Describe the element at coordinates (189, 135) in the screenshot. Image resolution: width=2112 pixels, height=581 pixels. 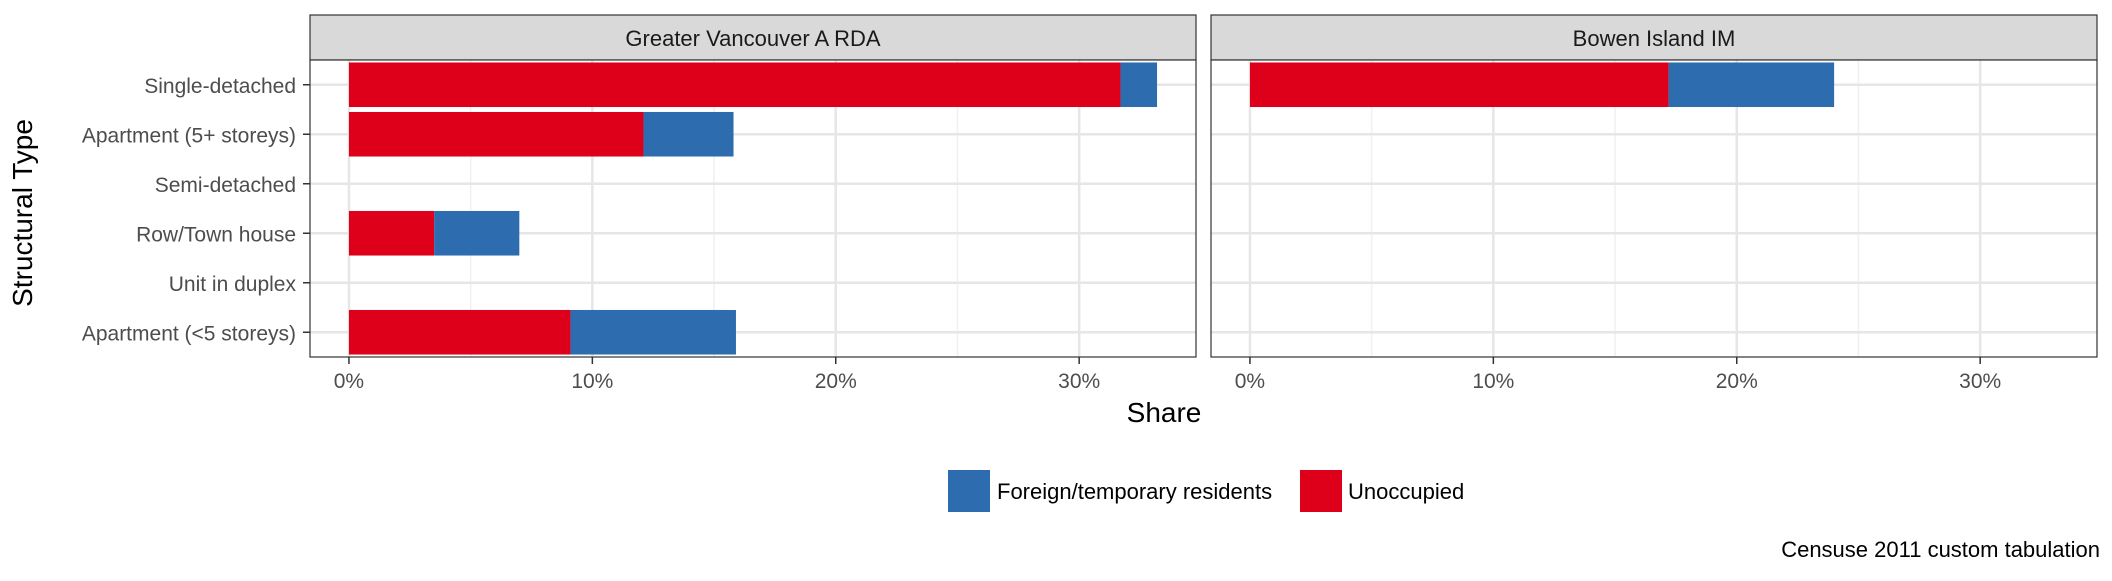
I see `y-tick-label: Apartment (5+ storeys)` at that location.